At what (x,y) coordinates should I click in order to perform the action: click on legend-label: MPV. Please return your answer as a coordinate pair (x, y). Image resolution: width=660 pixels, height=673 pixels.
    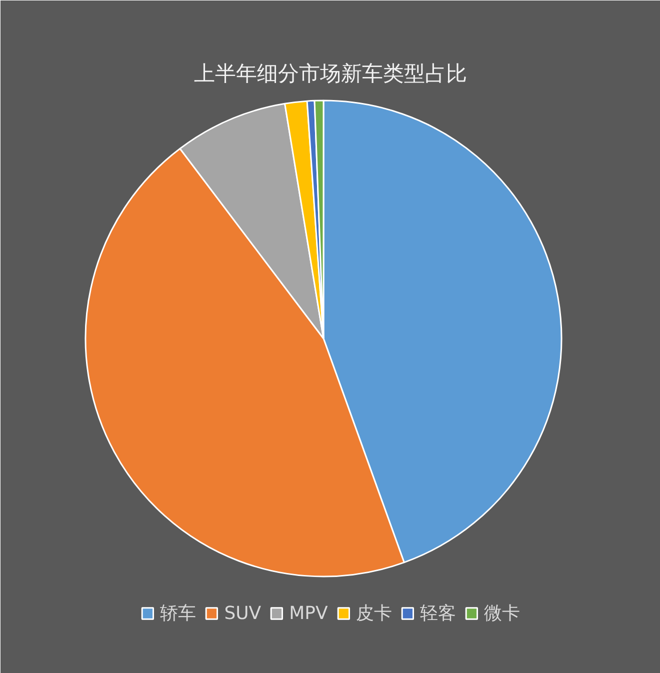
    Looking at the image, I should click on (308, 613).